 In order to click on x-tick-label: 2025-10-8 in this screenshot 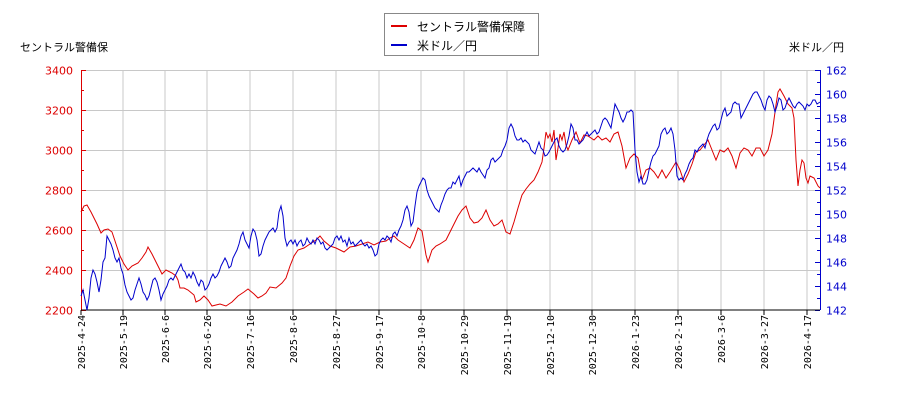, I will do `click(422, 342)`.